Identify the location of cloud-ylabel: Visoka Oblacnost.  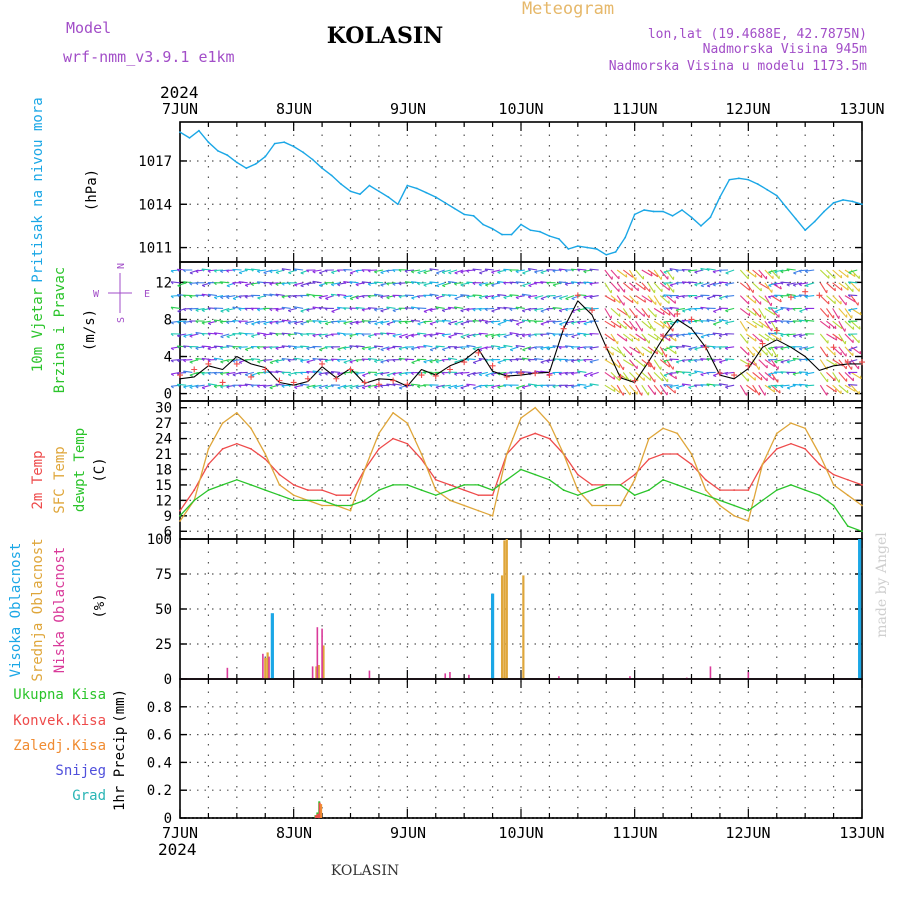
(16, 610).